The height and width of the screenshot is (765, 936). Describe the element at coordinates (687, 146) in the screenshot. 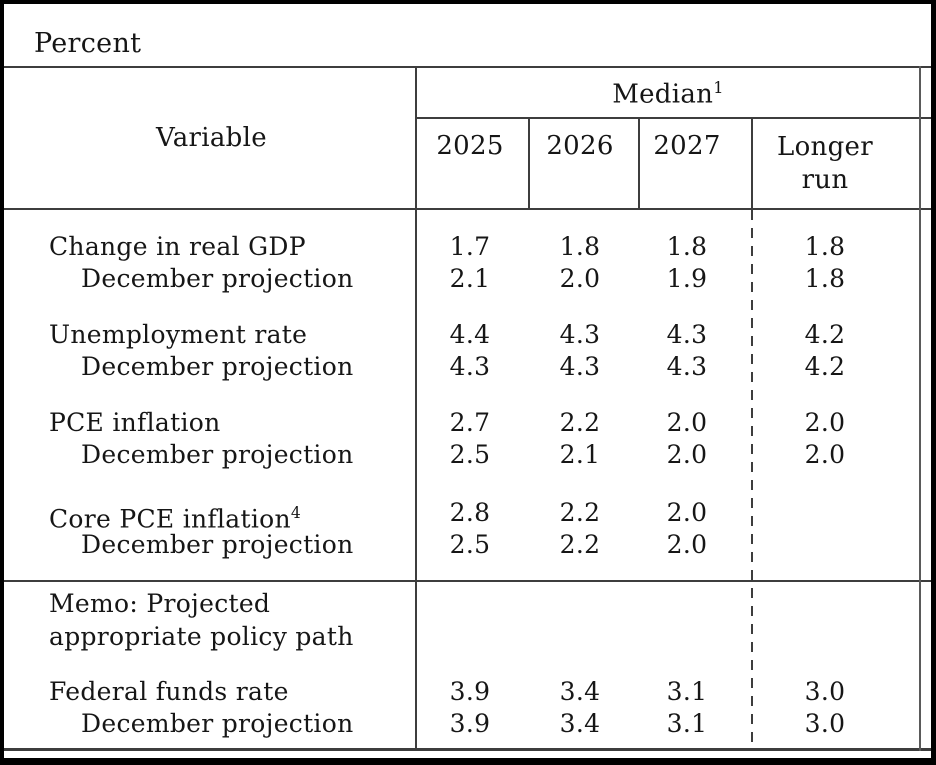

I see `column-header-2027: 2027` at that location.